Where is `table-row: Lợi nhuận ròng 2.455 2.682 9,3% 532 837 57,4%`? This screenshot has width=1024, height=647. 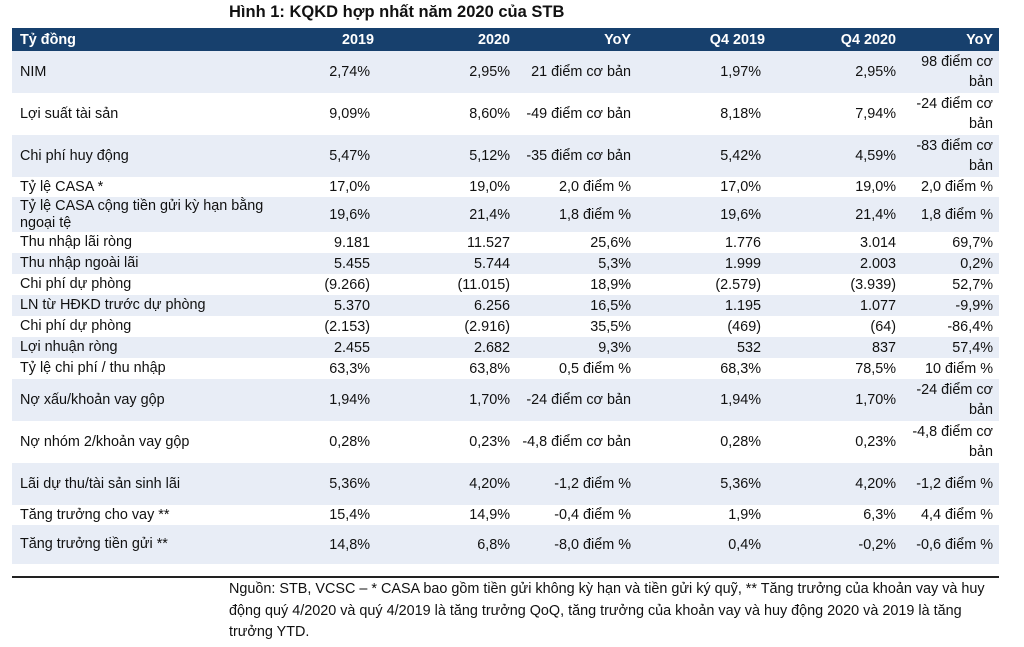
table-row: Lợi nhuận ròng 2.455 2.682 9,3% 532 837 57,4% is located at coordinates (505, 347).